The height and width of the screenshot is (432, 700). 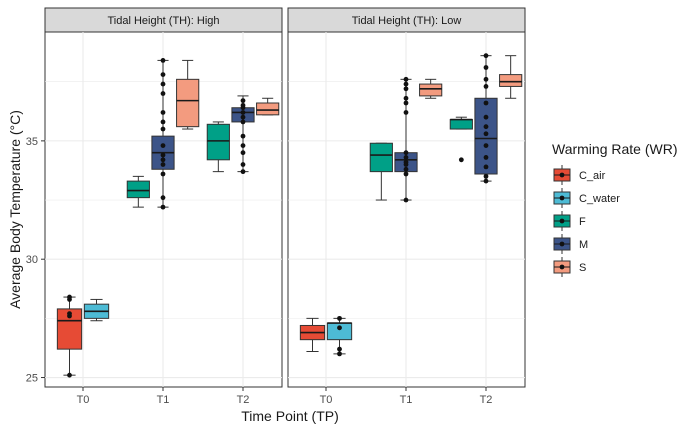 What do you see at coordinates (32, 379) in the screenshot?
I see `y-tick-label-25: 25` at bounding box center [32, 379].